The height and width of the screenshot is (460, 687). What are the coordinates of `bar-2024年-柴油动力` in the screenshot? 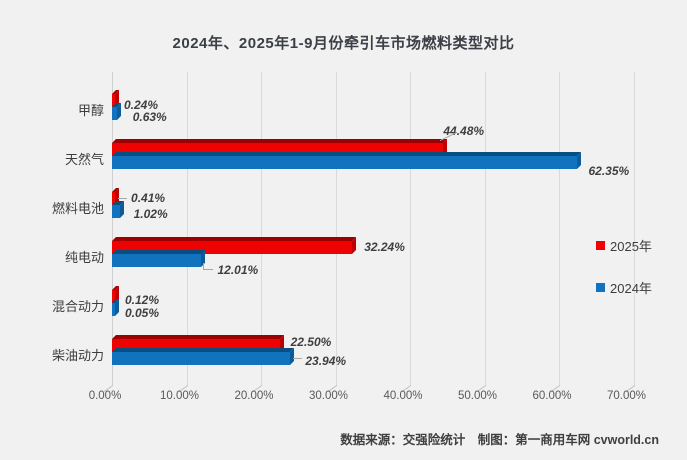 It's located at (203, 356).